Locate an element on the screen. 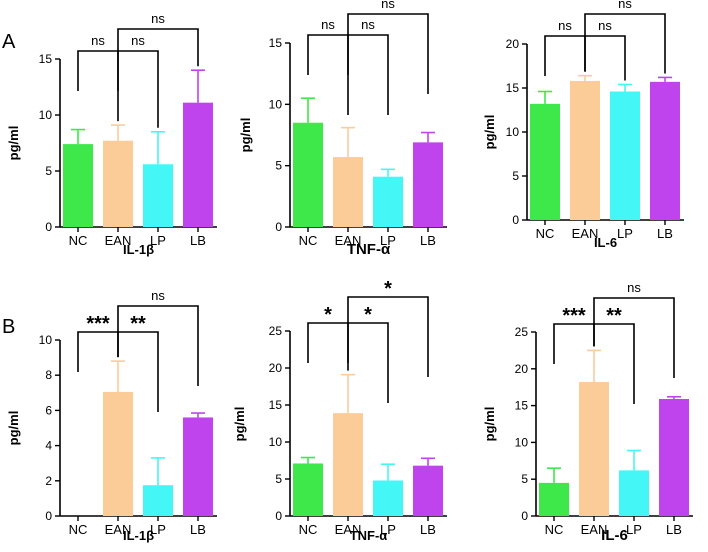 The width and height of the screenshot is (708, 552). chart-1-ytick-label-2: 10 is located at coordinates (46, 115).